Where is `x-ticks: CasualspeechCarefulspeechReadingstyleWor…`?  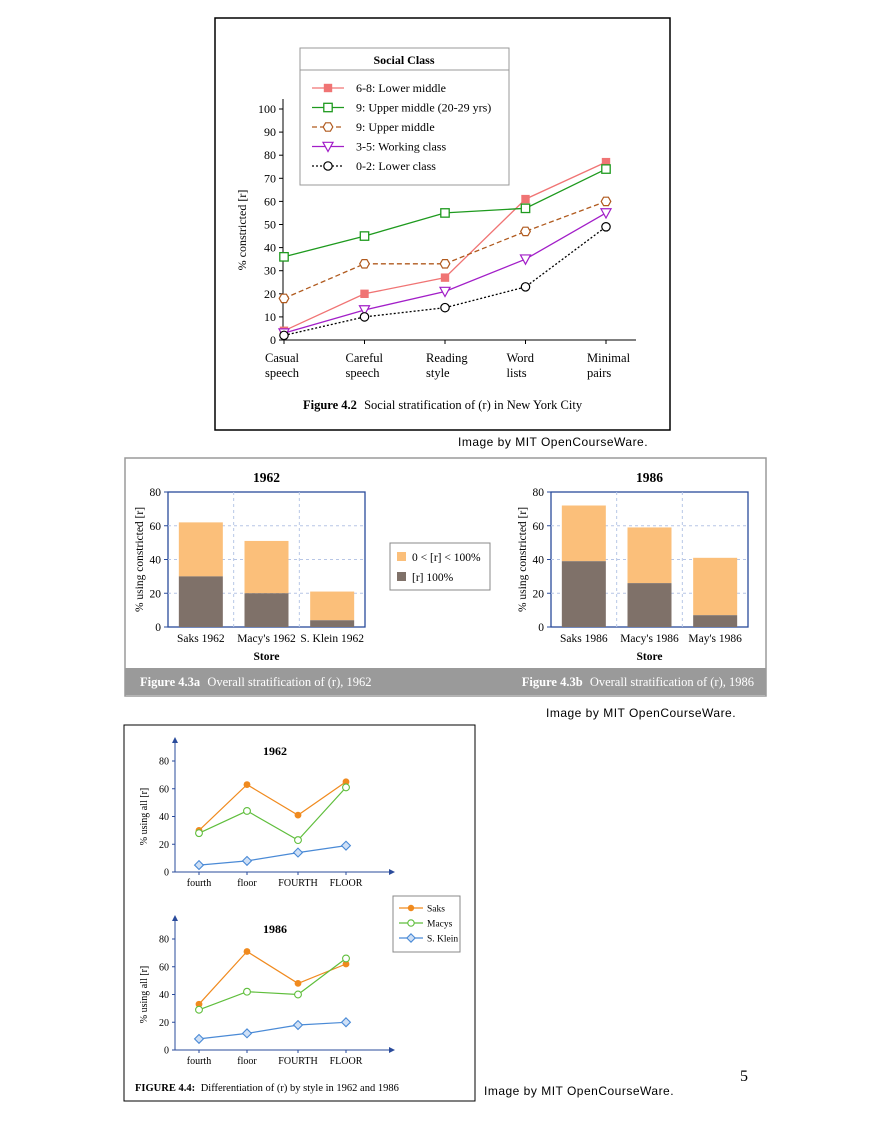 x-ticks: CasualspeechCarefulspeechReadingstyleWor… is located at coordinates (448, 360).